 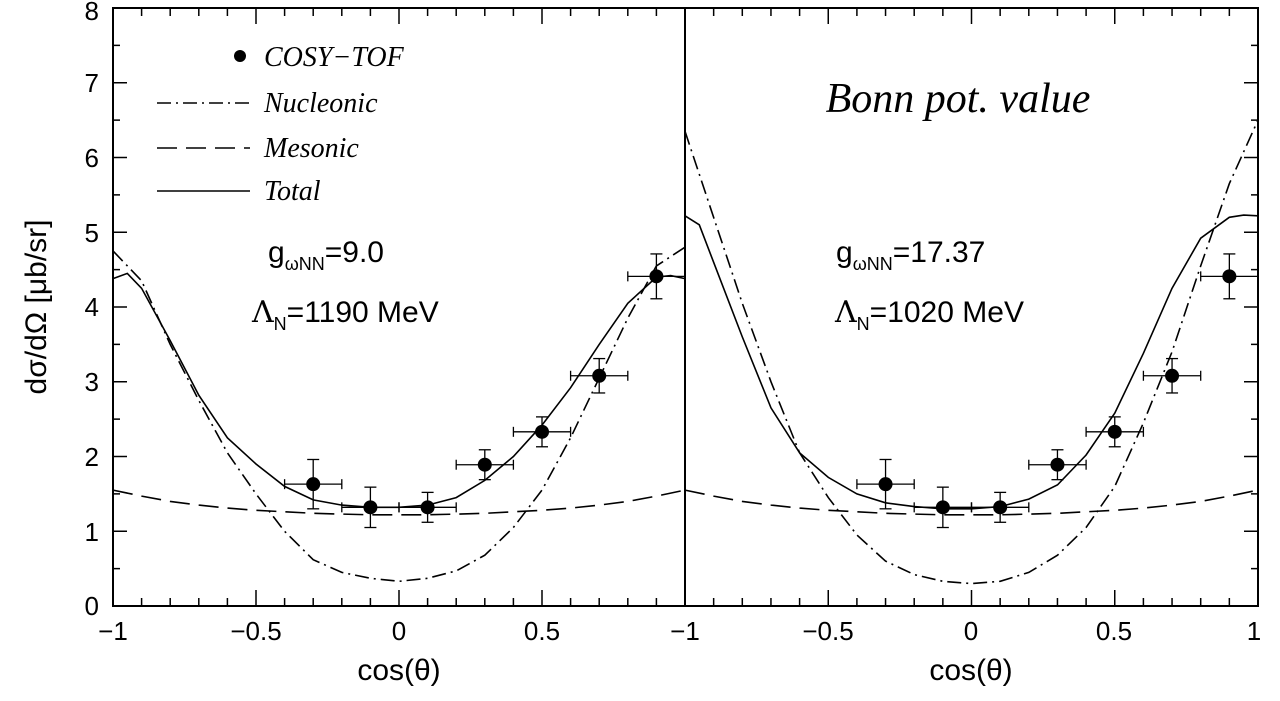 I want to click on y-tick-labels: 0 1 2 3 4 5 6 7 8, so click(x=92, y=310).